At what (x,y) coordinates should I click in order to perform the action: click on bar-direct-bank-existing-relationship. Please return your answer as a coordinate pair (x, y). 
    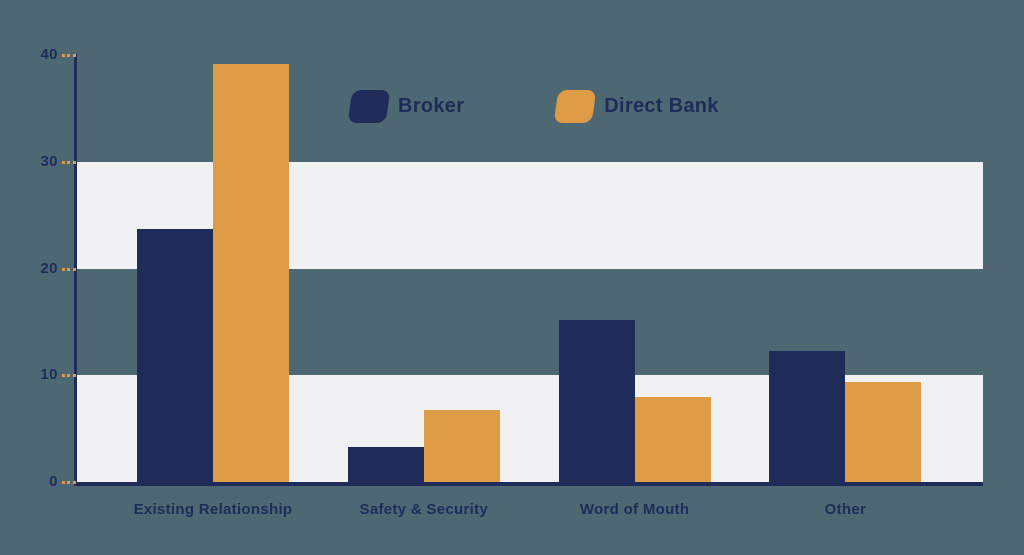
    Looking at the image, I should click on (251, 272).